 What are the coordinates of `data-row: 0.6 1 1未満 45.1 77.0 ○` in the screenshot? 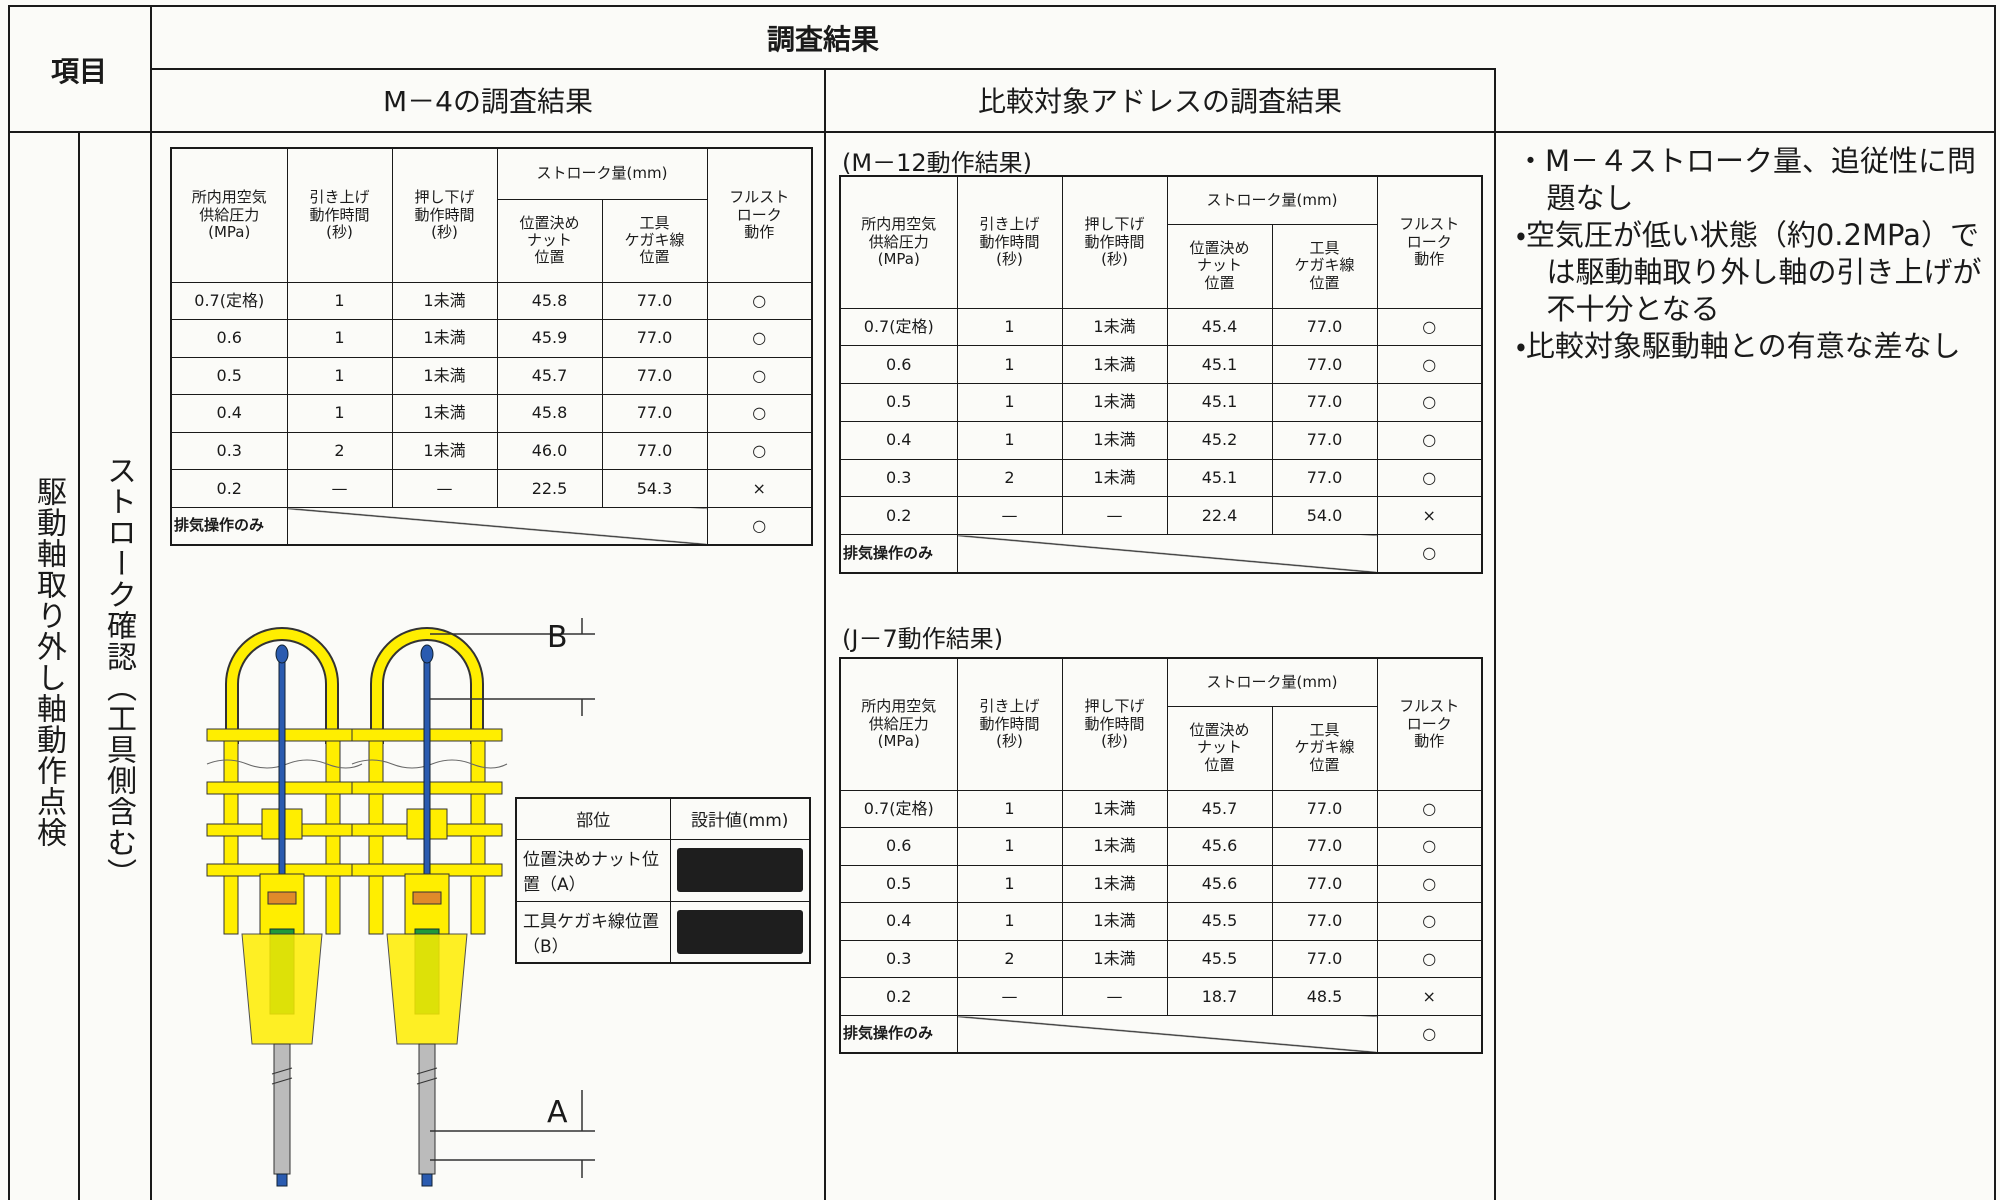 It's located at (1161, 365).